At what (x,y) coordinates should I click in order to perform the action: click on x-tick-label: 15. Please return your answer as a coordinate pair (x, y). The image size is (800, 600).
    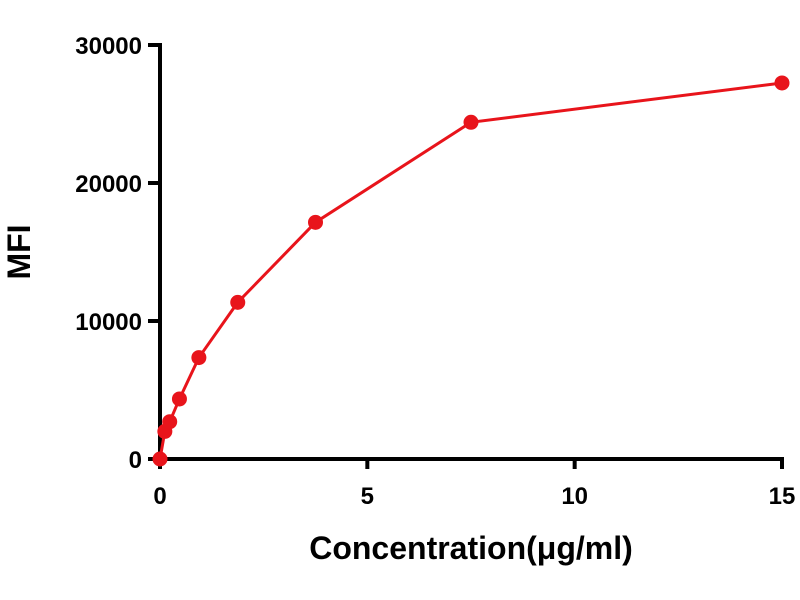
    Looking at the image, I should click on (782, 496).